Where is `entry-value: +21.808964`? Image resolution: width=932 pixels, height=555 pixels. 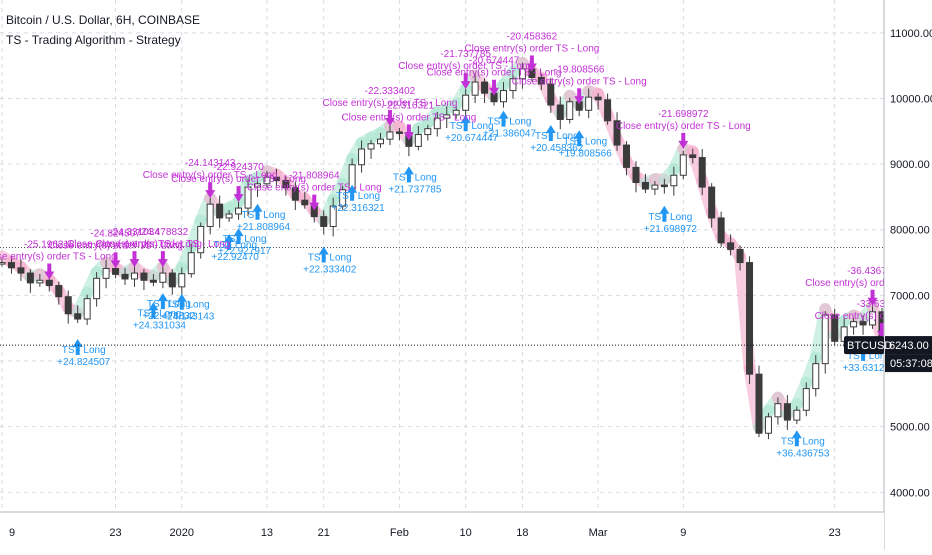 entry-value: +21.808964 is located at coordinates (264, 227).